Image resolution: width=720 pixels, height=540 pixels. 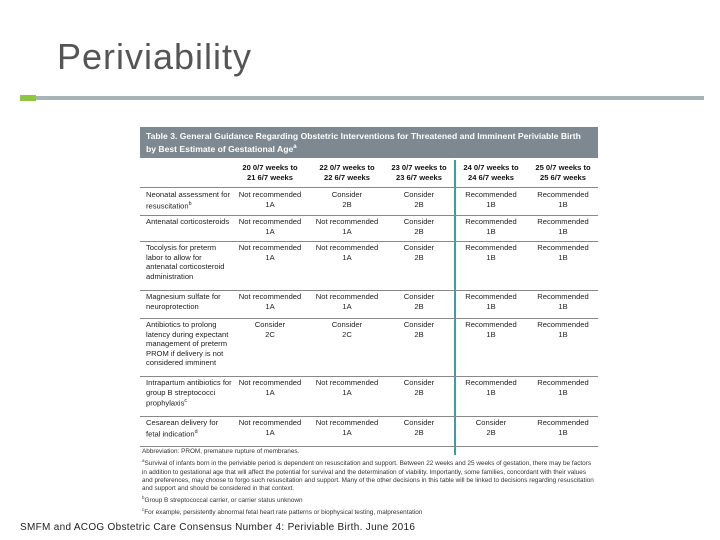 I want to click on row-label-text: Neonatal assessment for resuscitation, so click(x=188, y=200).